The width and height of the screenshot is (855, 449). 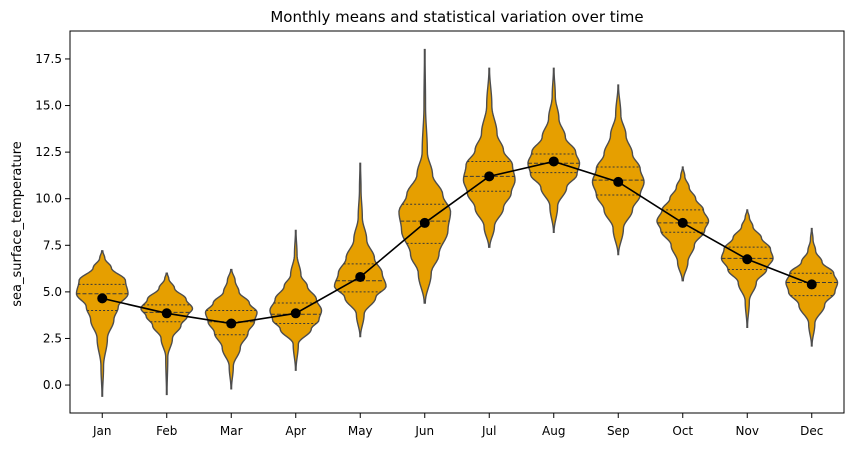 I want to click on x-tick-label: Jan, so click(x=102, y=431).